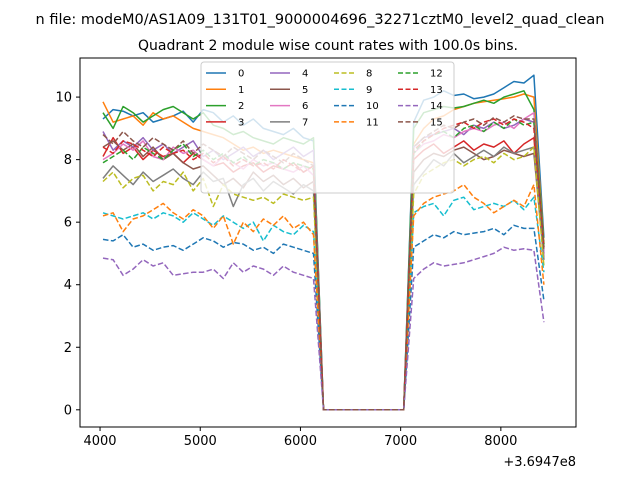  I want to click on x-tick-label: 4000, so click(99, 441).